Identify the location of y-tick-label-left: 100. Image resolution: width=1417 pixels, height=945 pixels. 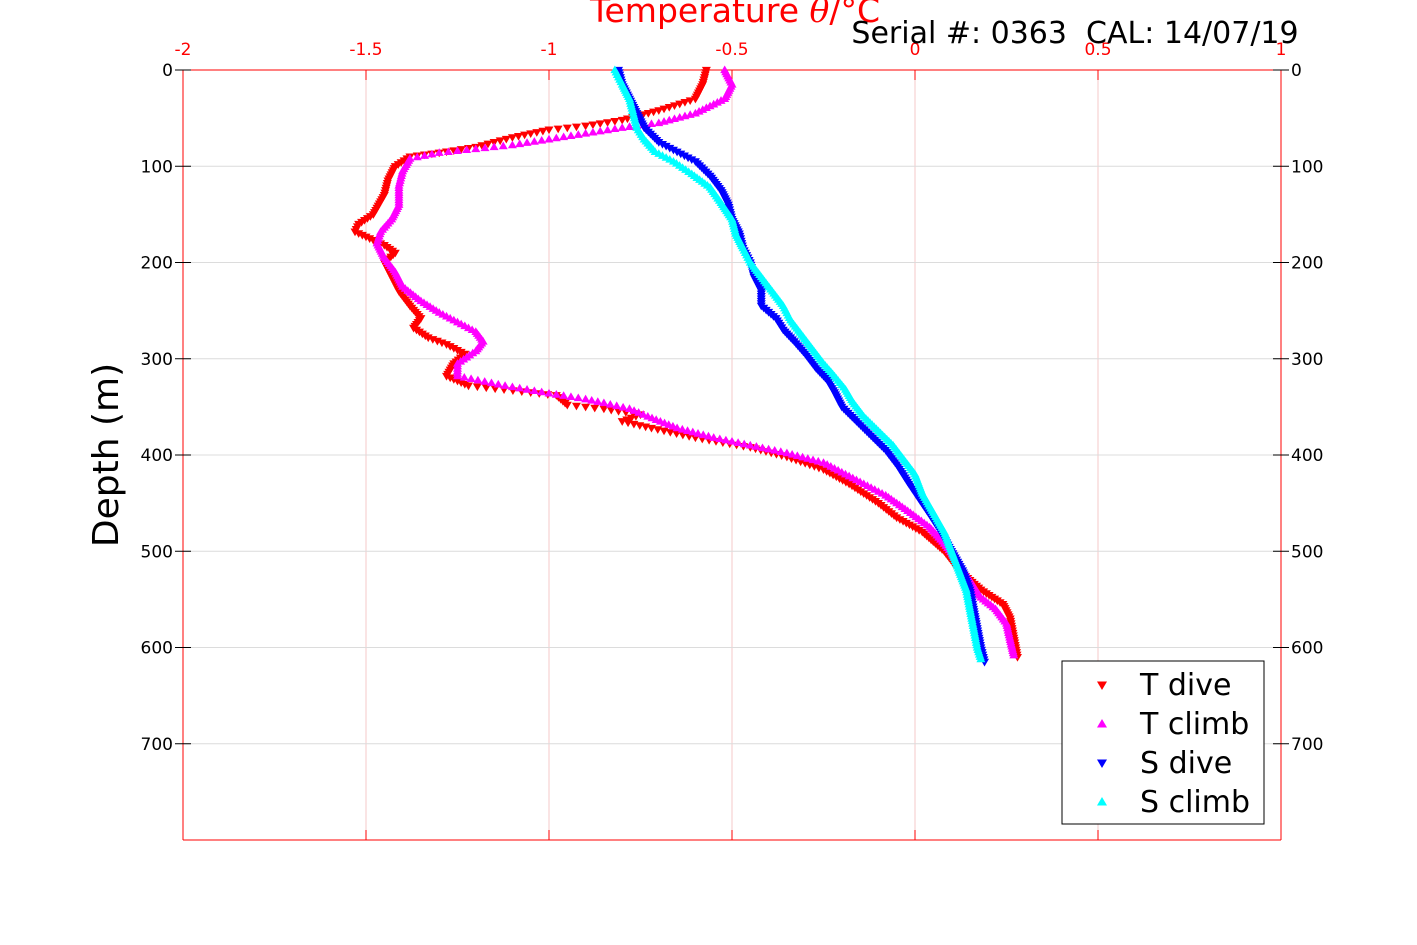
(157, 167).